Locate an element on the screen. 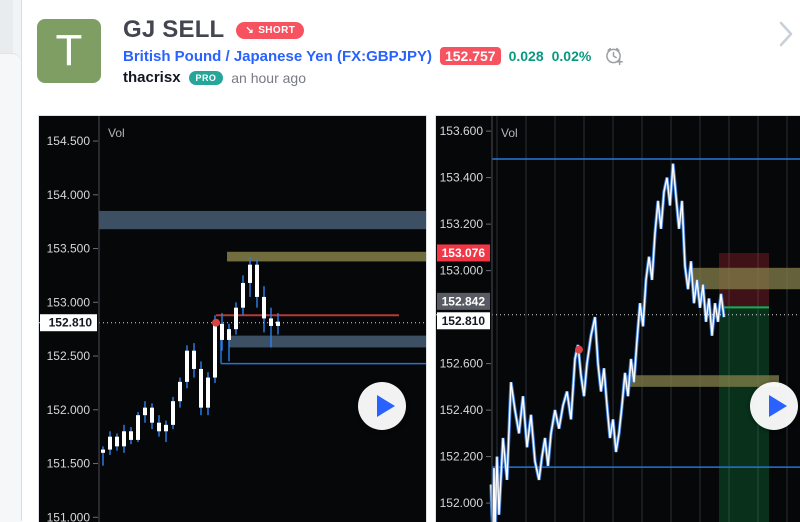 This screenshot has width=800, height=522. avatar: T is located at coordinates (69, 51).